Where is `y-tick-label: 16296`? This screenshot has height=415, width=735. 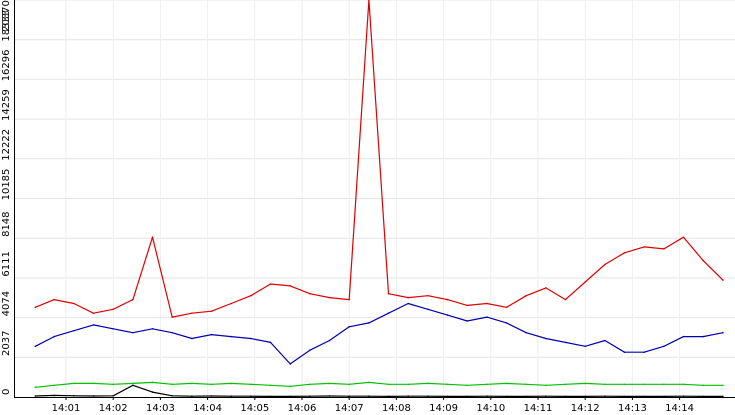
y-tick-label: 16296 is located at coordinates (6, 65).